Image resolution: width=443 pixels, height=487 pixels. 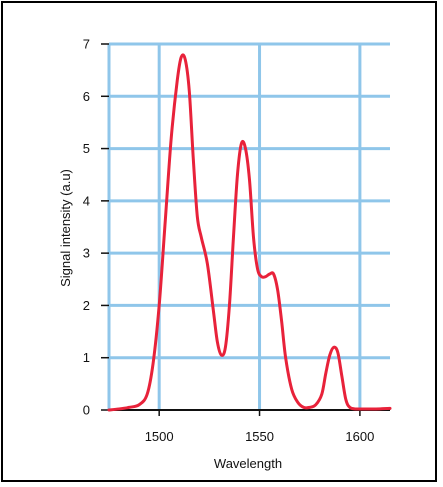 I want to click on y-tick-label-3: 3, so click(x=86, y=253).